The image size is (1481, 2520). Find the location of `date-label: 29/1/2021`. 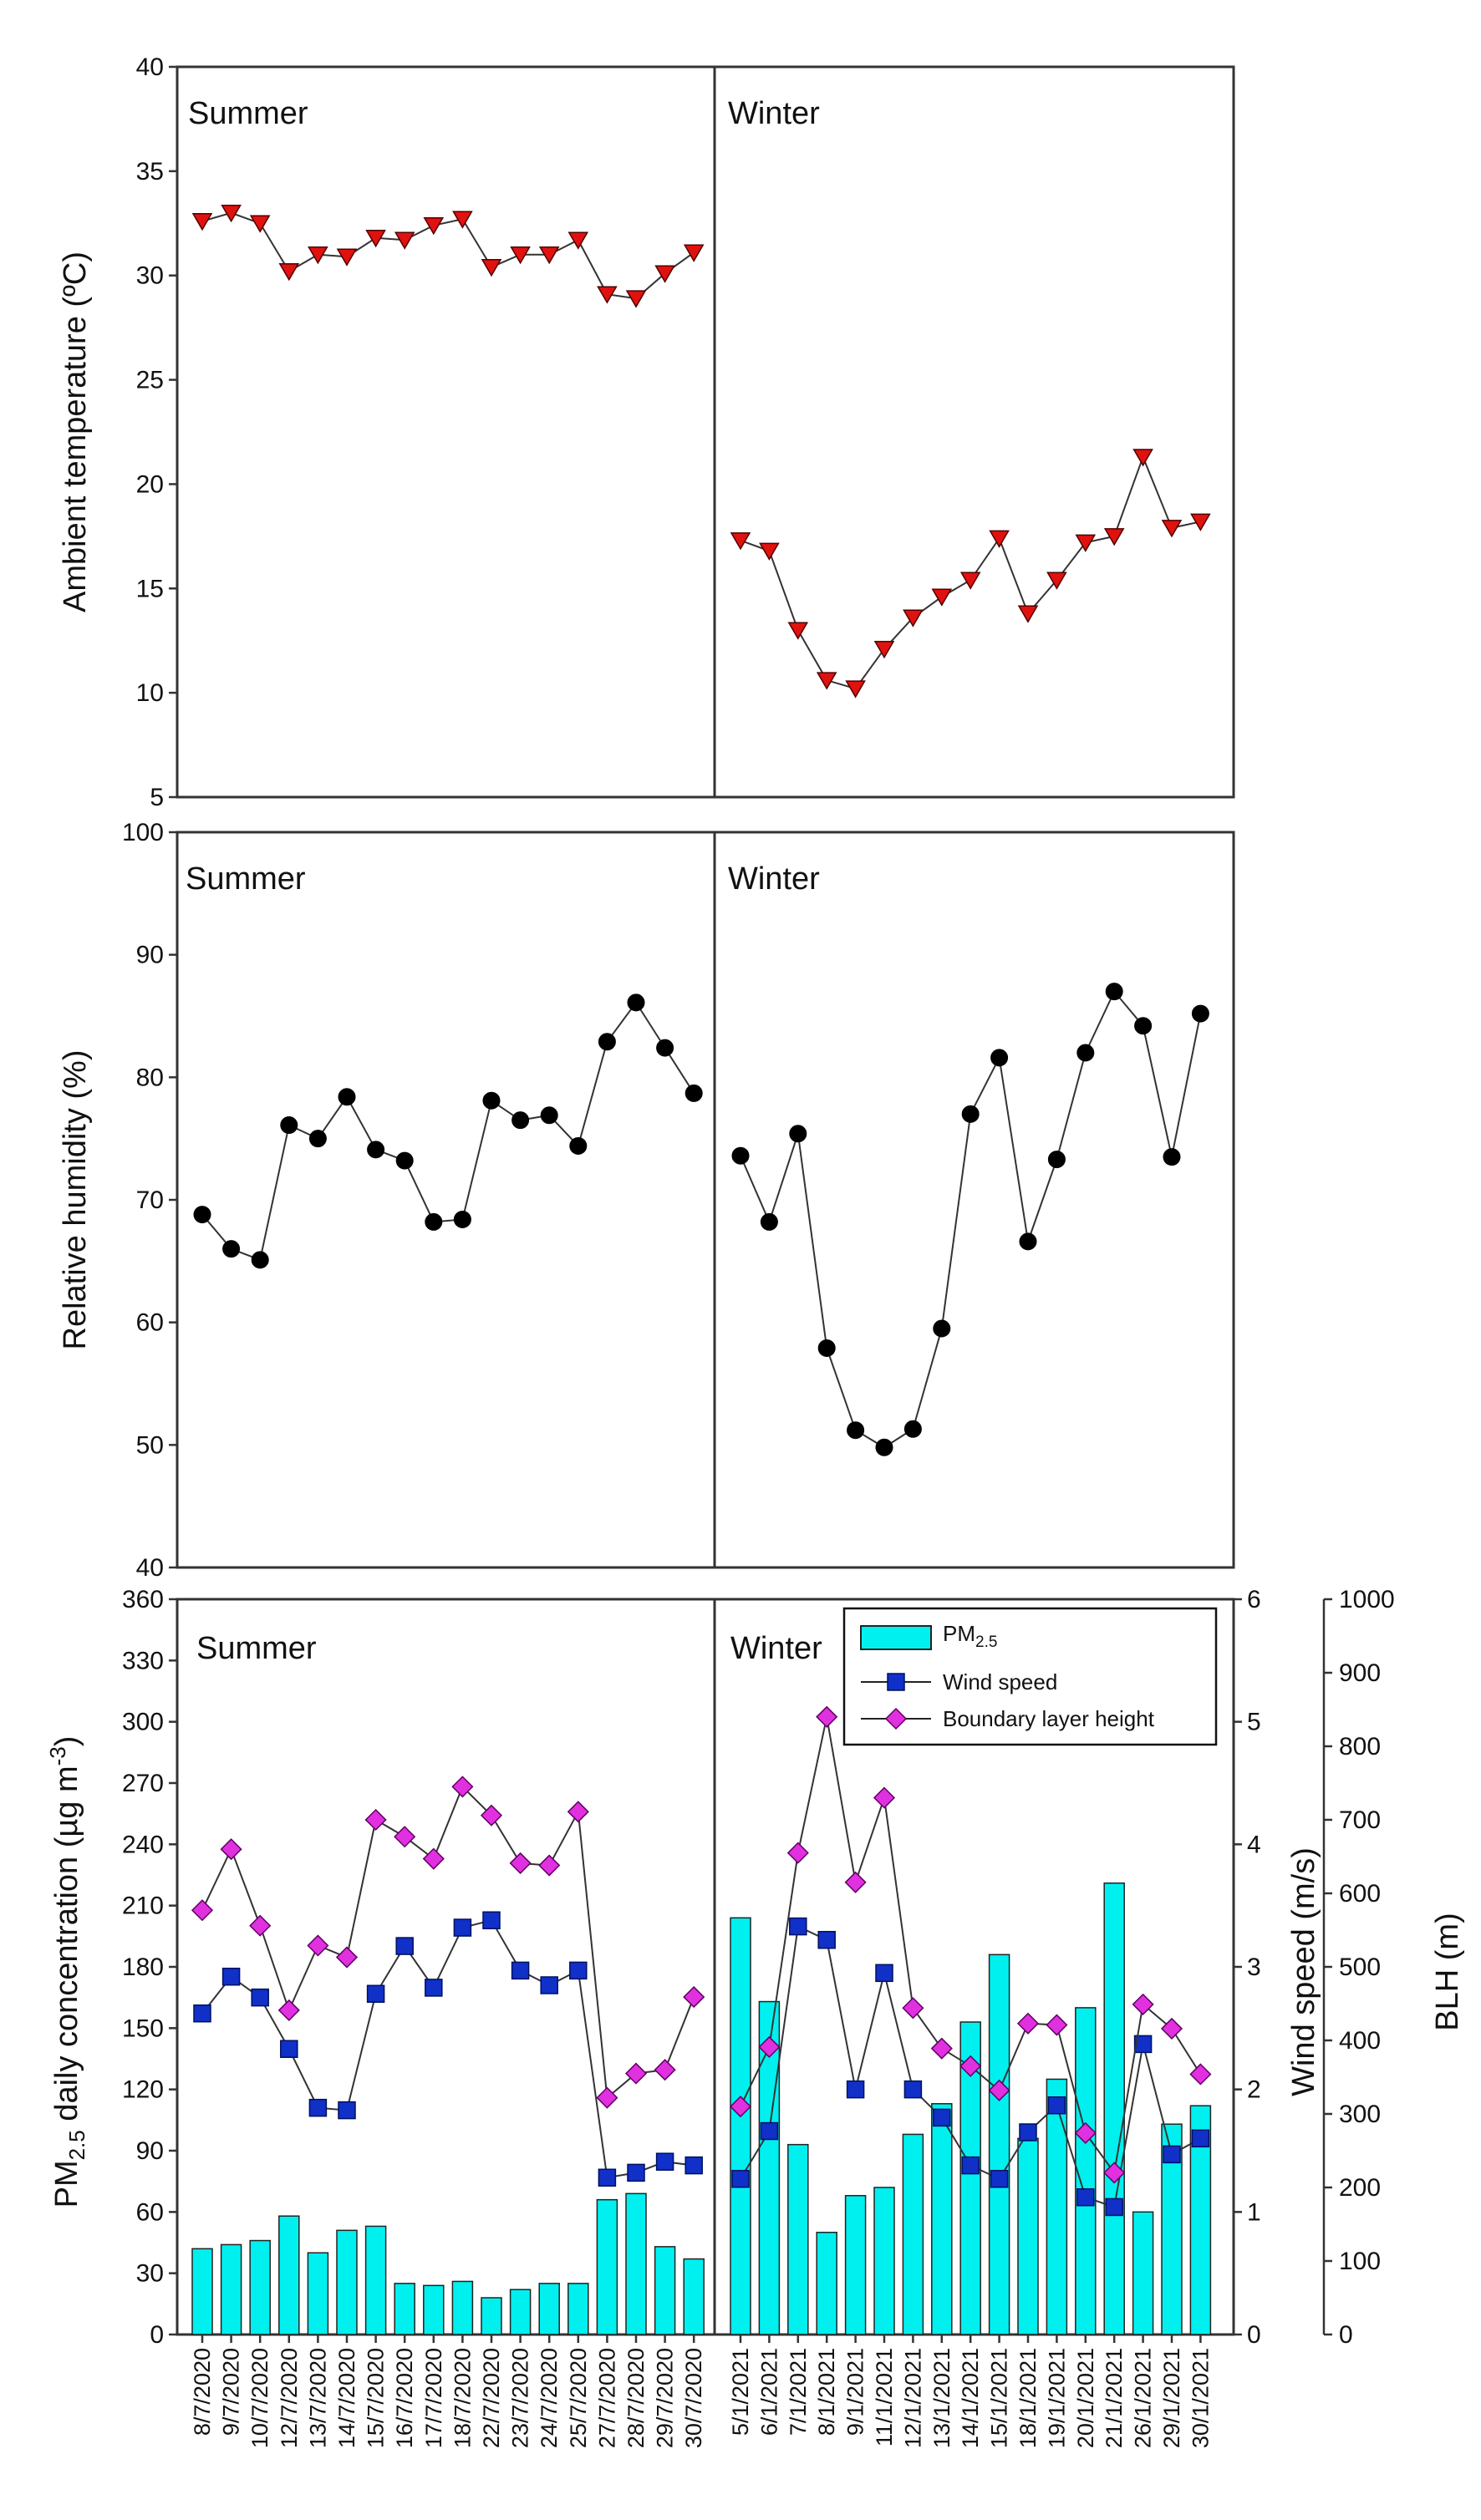

date-label: 29/1/2021 is located at coordinates (1171, 2398).